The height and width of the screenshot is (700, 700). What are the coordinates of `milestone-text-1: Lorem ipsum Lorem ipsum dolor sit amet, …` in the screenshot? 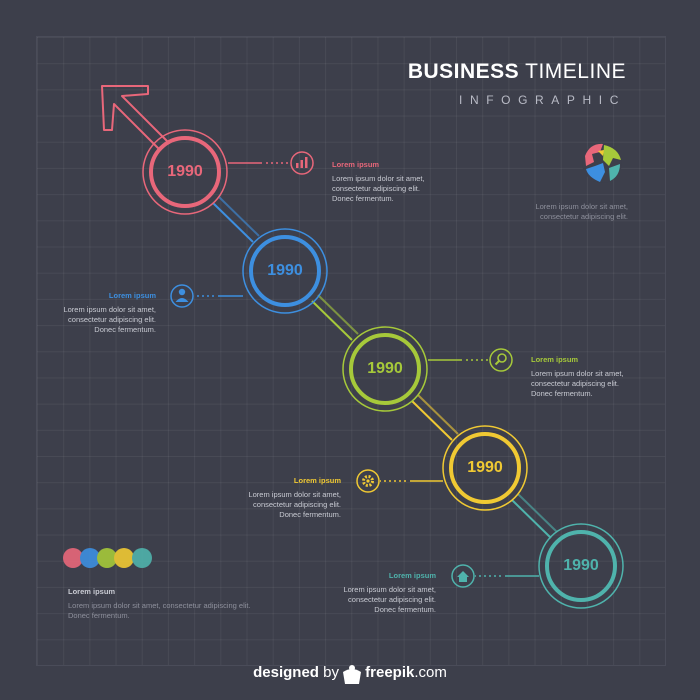 It's located at (402, 182).